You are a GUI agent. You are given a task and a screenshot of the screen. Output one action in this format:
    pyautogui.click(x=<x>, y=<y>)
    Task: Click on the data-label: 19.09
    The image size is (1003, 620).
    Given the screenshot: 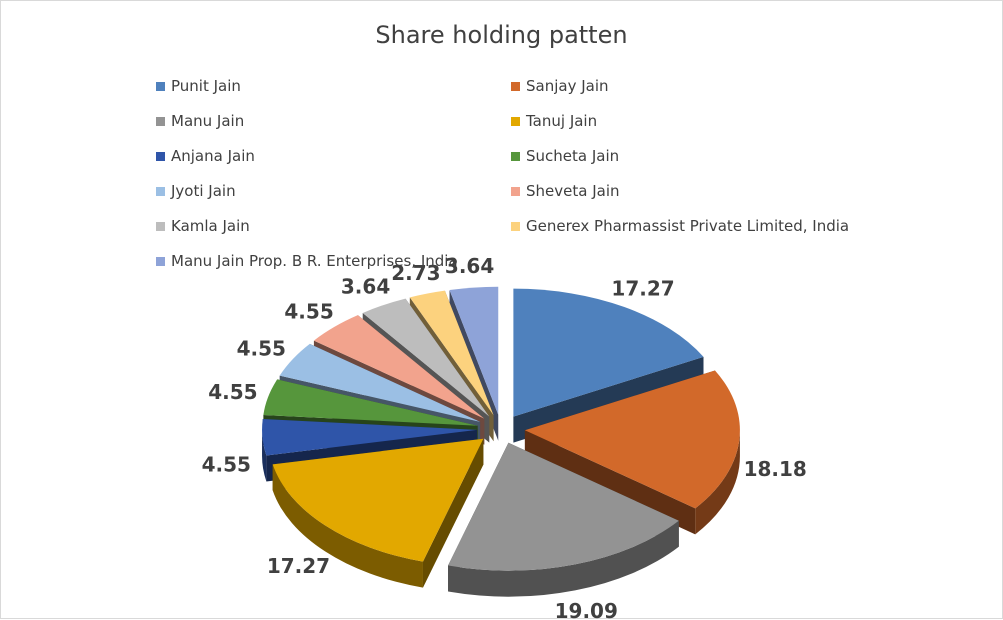 What is the action you would take?
    pyautogui.click(x=586, y=609)
    